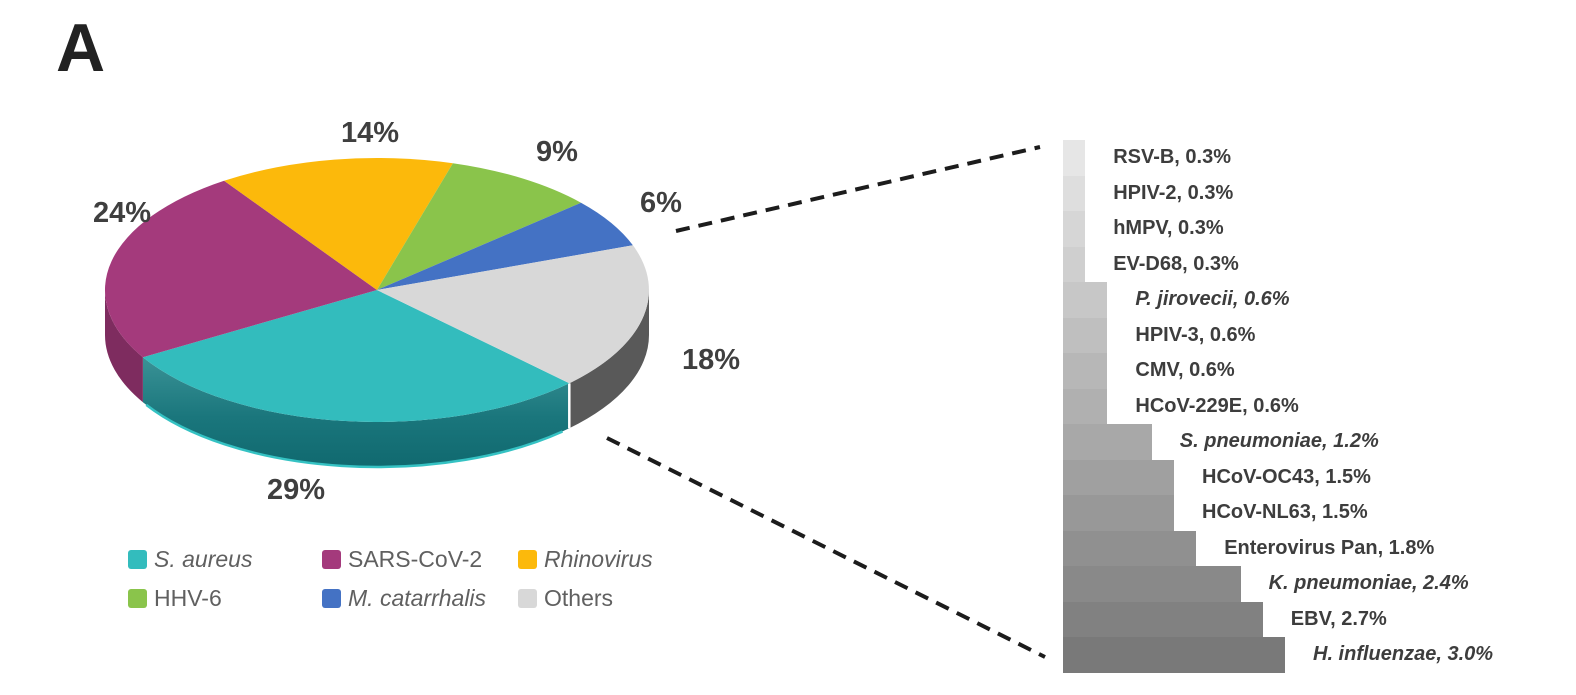 This screenshot has width=1576, height=695. What do you see at coordinates (1074, 158) in the screenshot?
I see `bar-fill-rsv-b` at bounding box center [1074, 158].